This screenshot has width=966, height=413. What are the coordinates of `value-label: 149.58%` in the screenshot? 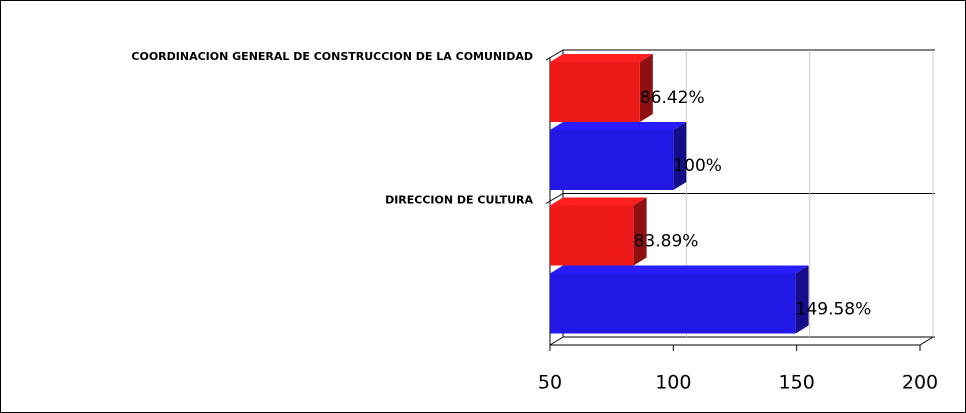 It's located at (834, 310).